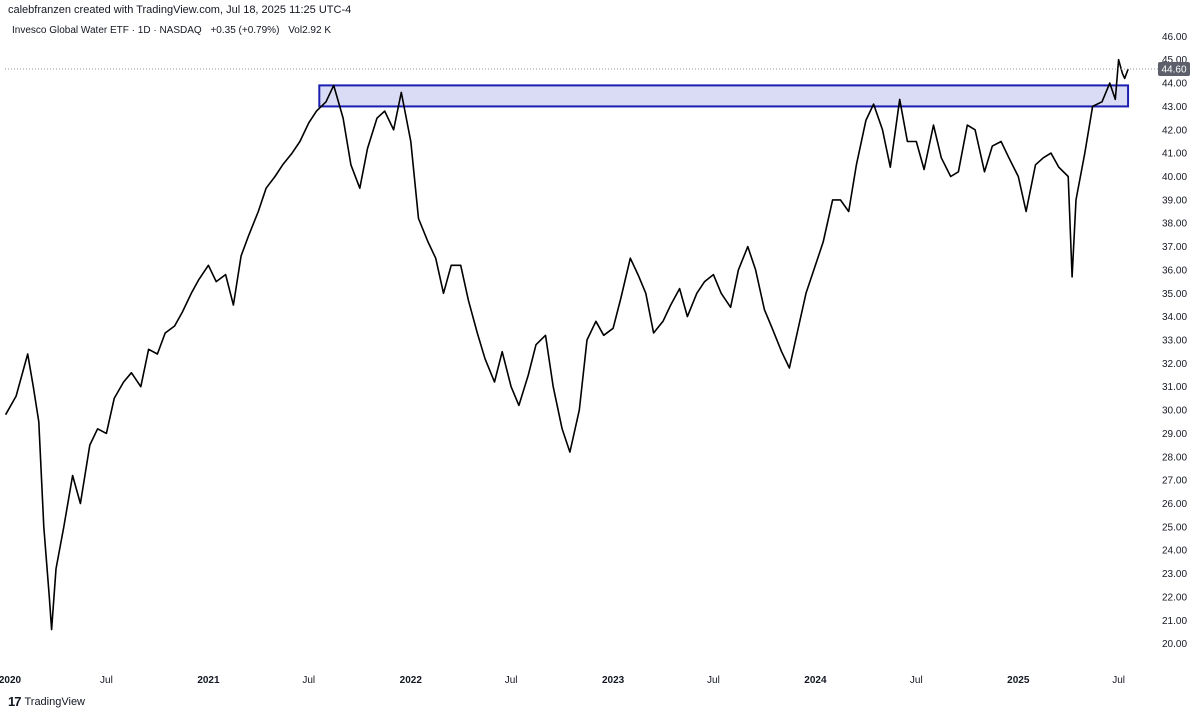 The height and width of the screenshot is (715, 1200). I want to click on price-tick-label: 31.00, so click(1174, 387).